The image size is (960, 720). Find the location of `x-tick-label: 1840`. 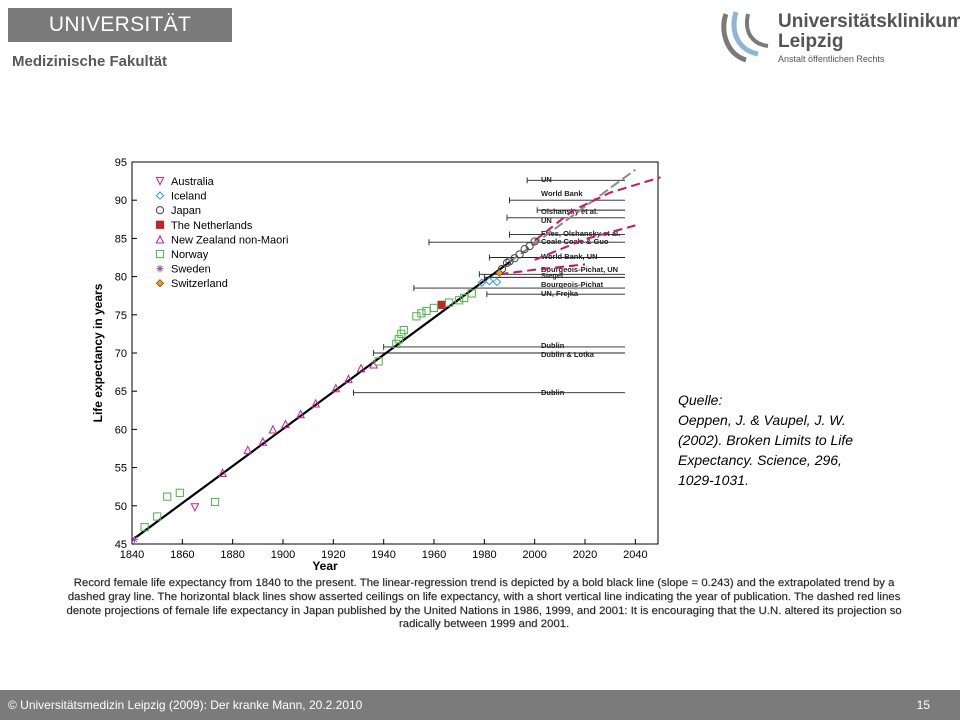

x-tick-label: 1840 is located at coordinates (132, 555).